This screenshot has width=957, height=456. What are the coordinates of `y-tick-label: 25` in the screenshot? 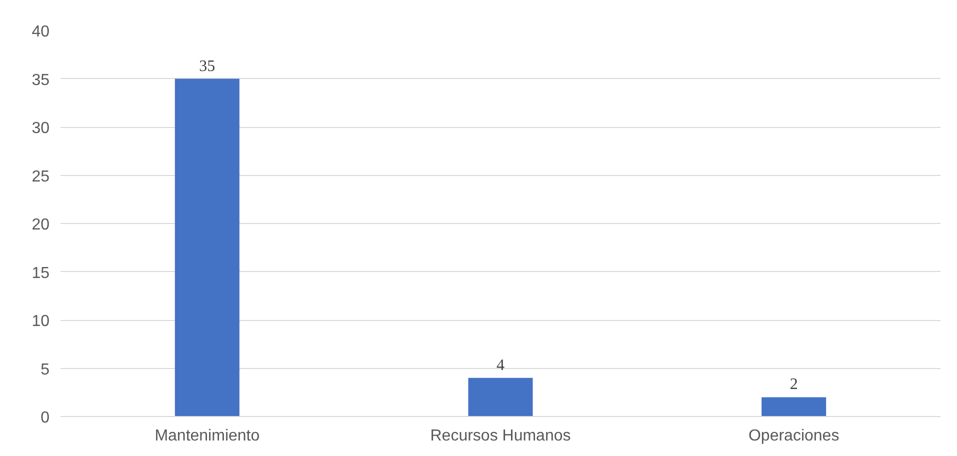 It's located at (41, 177).